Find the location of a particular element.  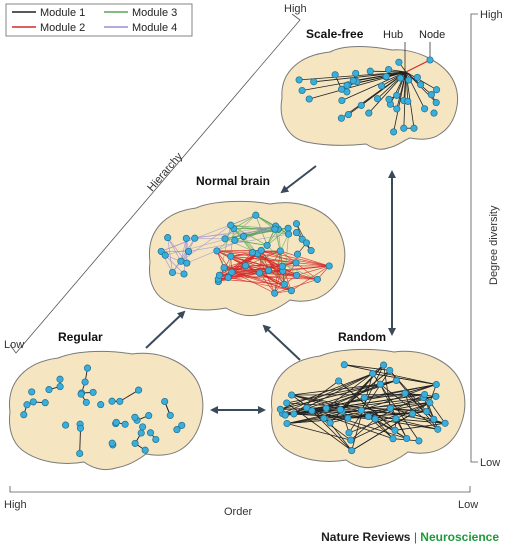

journal-name: Nature Reviews is located at coordinates (366, 537).